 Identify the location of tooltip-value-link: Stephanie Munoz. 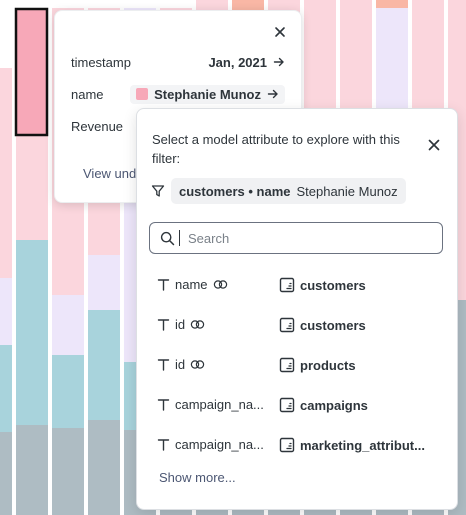
(207, 94).